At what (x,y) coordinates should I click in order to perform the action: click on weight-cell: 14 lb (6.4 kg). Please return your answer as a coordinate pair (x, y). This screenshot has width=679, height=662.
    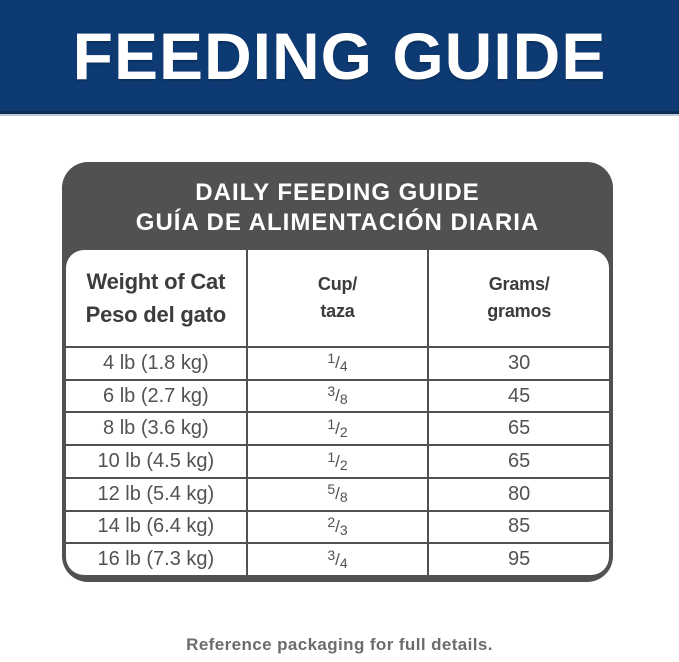
    Looking at the image, I should click on (156, 526).